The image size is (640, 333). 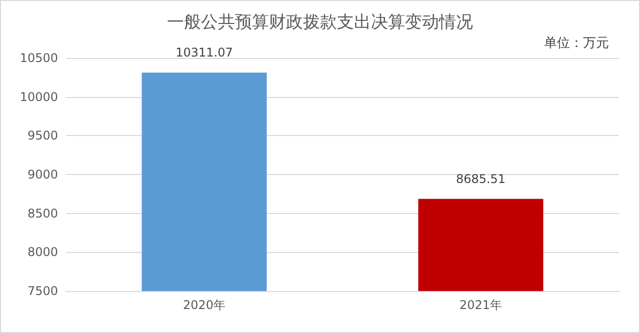 I want to click on y-tick-label: 10500, so click(x=39, y=58).